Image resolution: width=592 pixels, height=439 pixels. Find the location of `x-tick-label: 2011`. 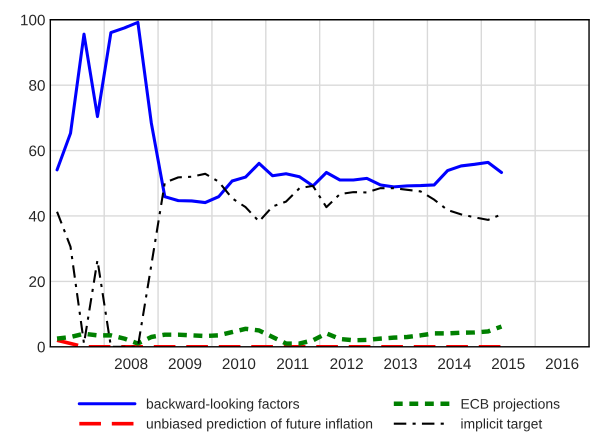

x-tick-label: 2011 is located at coordinates (292, 364).